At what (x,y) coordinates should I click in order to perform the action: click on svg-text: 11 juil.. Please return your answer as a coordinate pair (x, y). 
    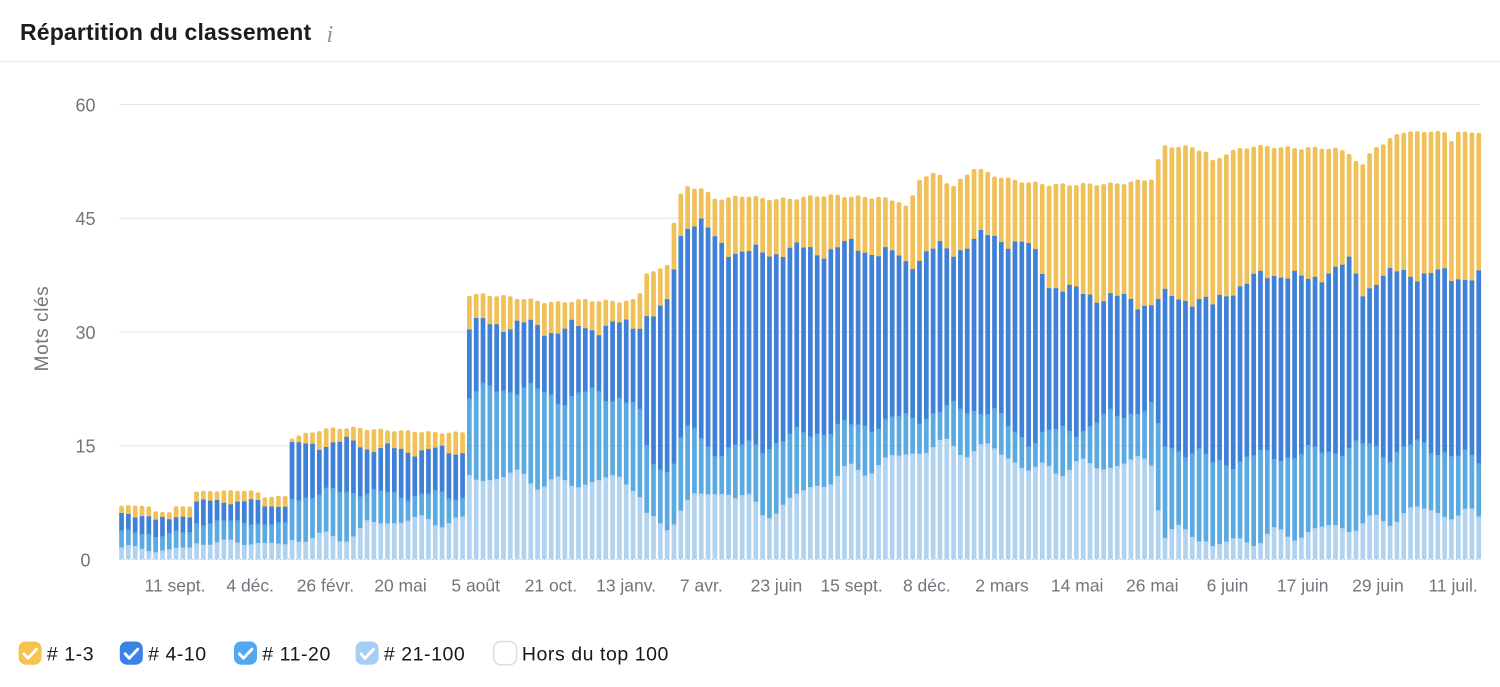
    Looking at the image, I should click on (1452, 586).